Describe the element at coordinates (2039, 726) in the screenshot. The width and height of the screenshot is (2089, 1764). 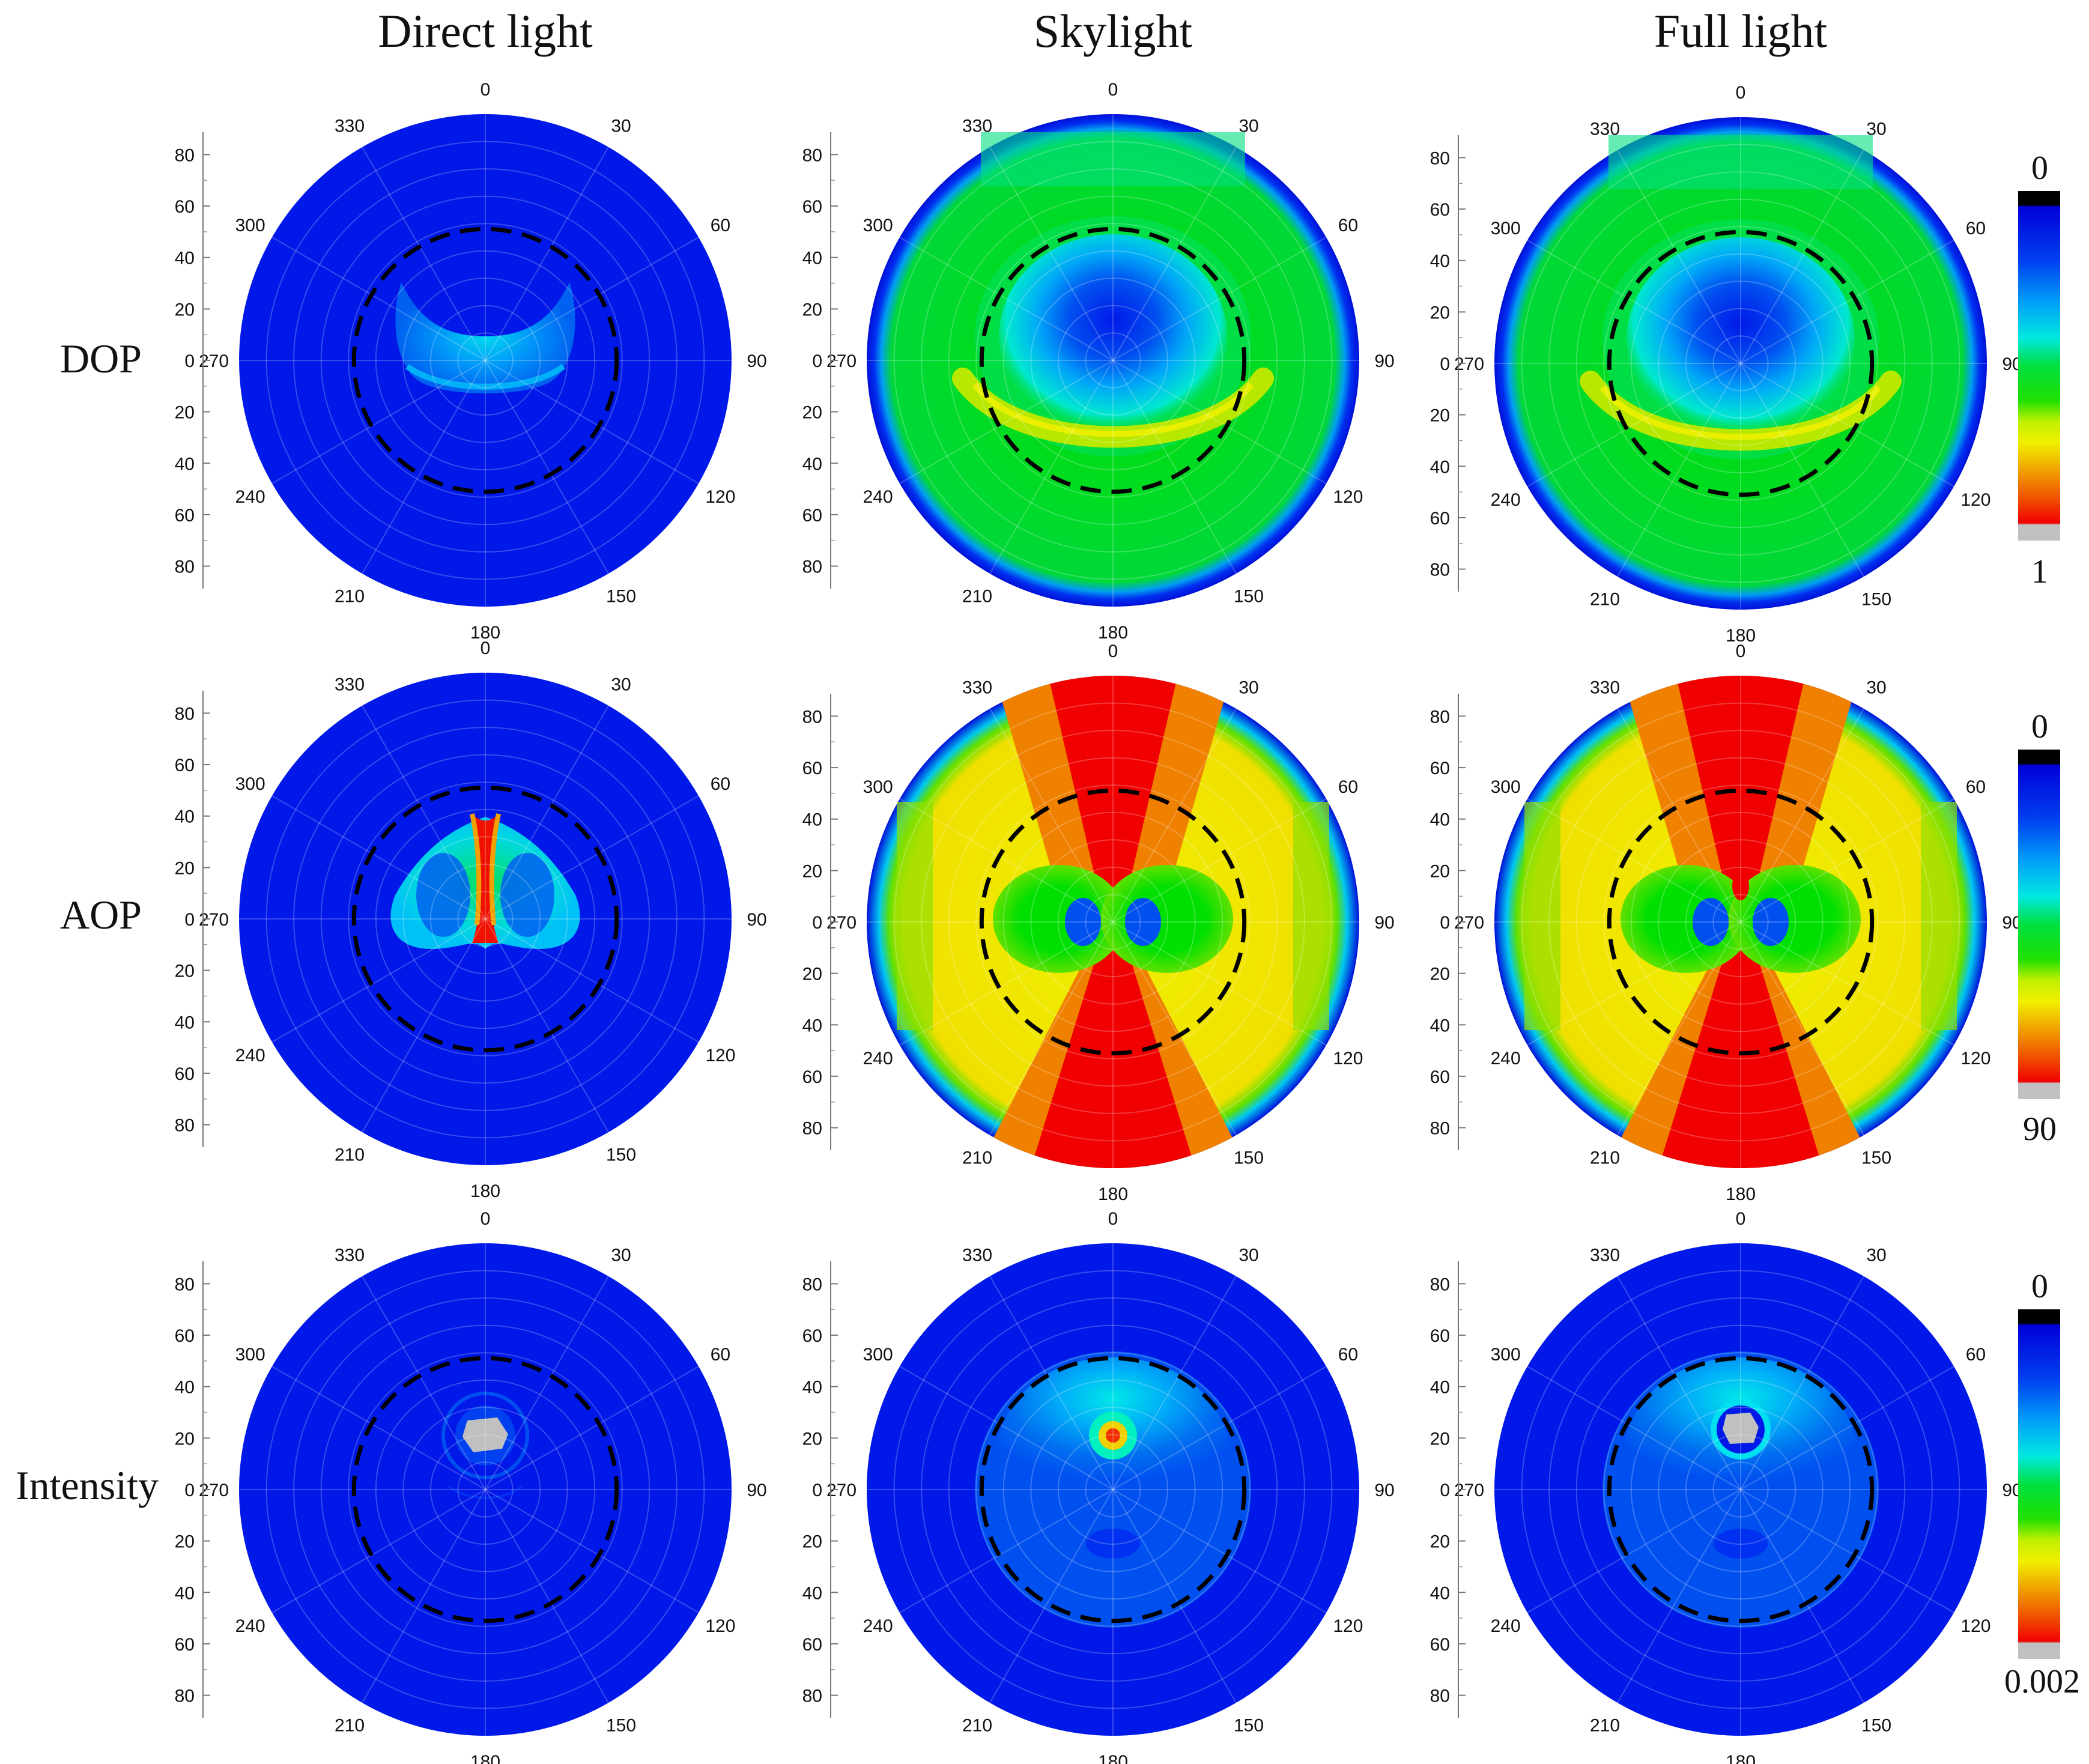
I see `colorbar-aop-min-label: 0` at that location.